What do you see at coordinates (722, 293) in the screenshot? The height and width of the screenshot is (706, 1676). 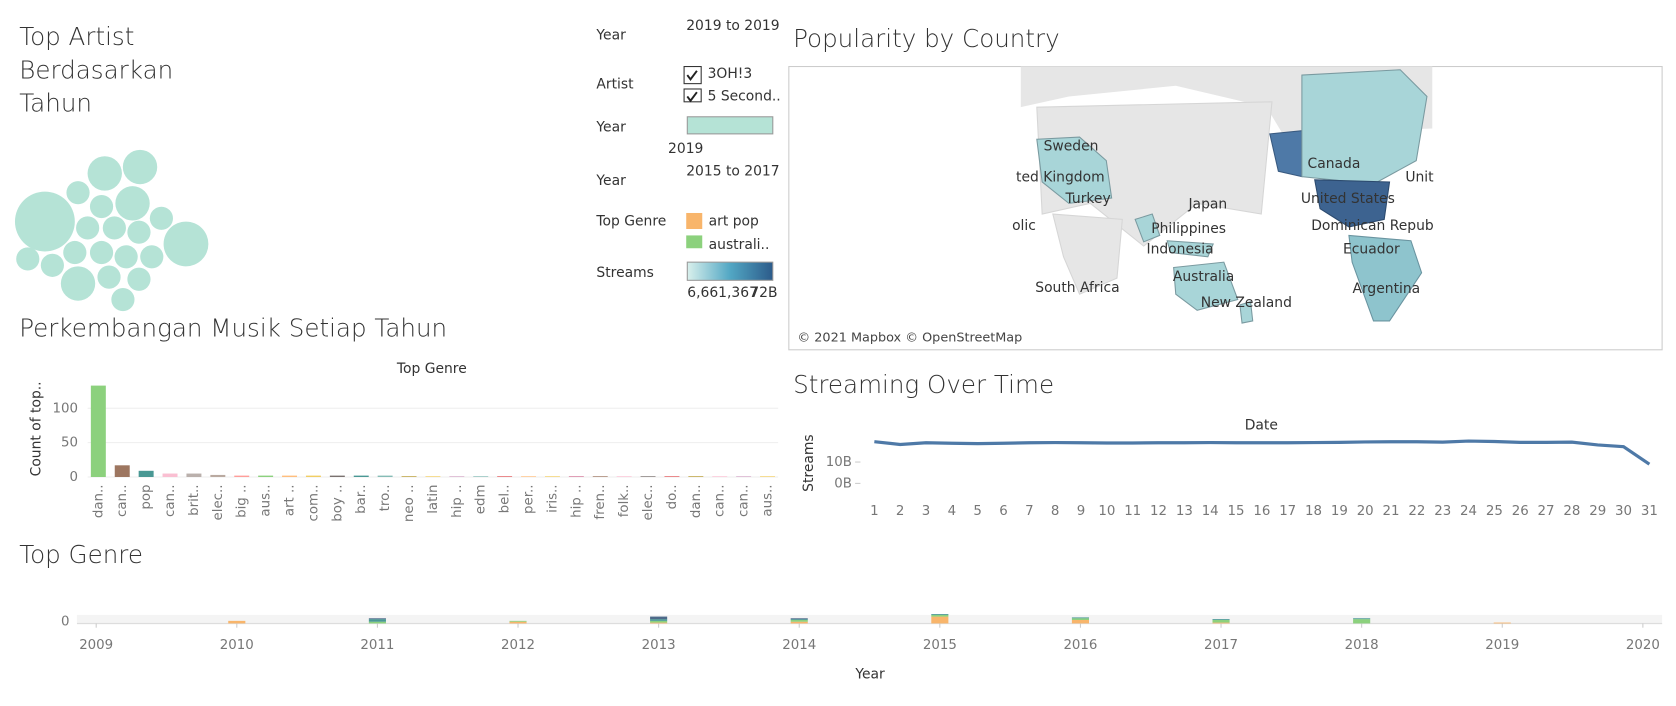 I see `ramp-min: 6,661,367` at bounding box center [722, 293].